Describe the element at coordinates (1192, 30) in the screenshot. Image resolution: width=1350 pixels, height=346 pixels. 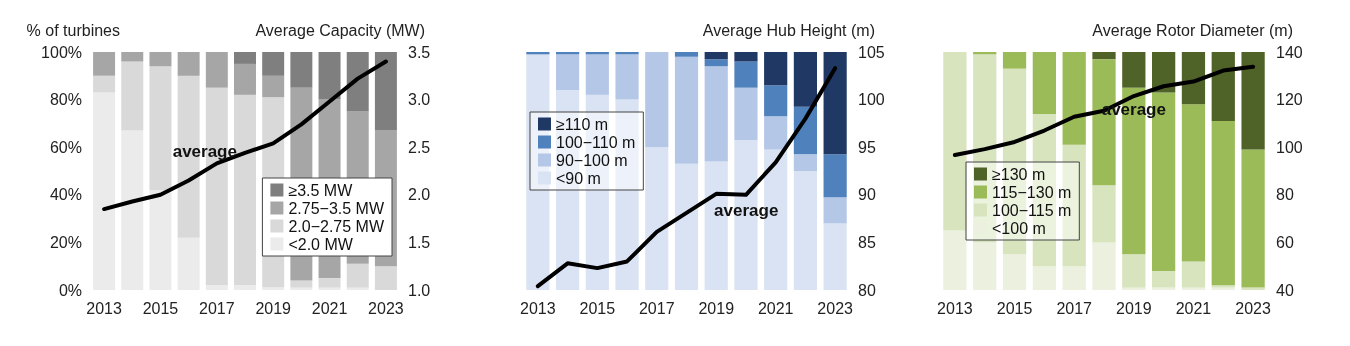
I see `y2-axis-title: Average Rotor Diameter (m)` at that location.